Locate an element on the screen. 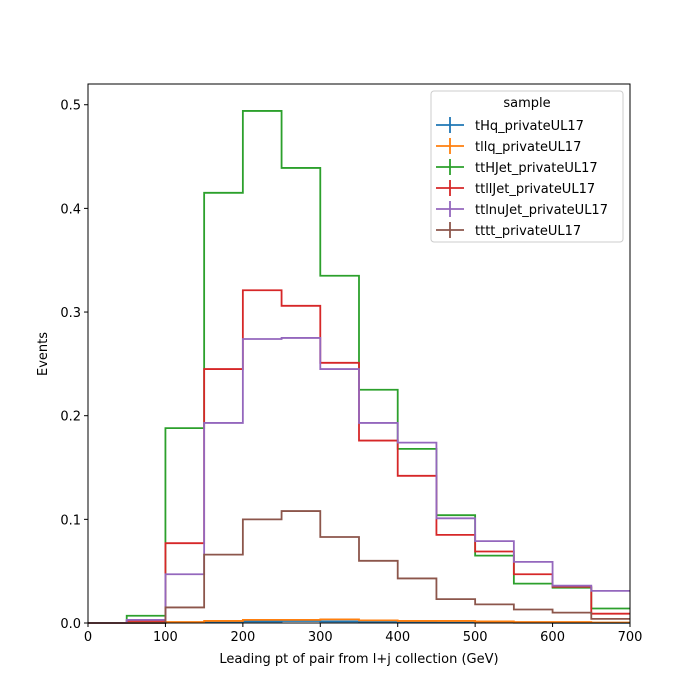  x-tick-label: 500 is located at coordinates (475, 637).